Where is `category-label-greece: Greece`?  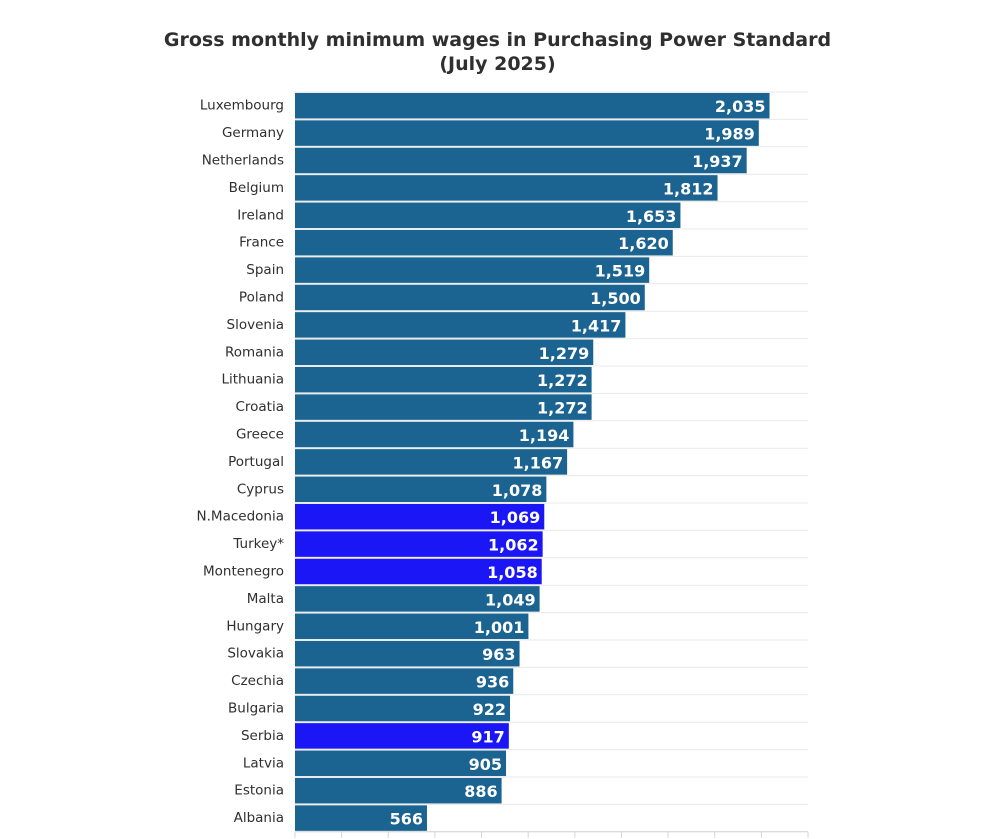
category-label-greece: Greece is located at coordinates (260, 435).